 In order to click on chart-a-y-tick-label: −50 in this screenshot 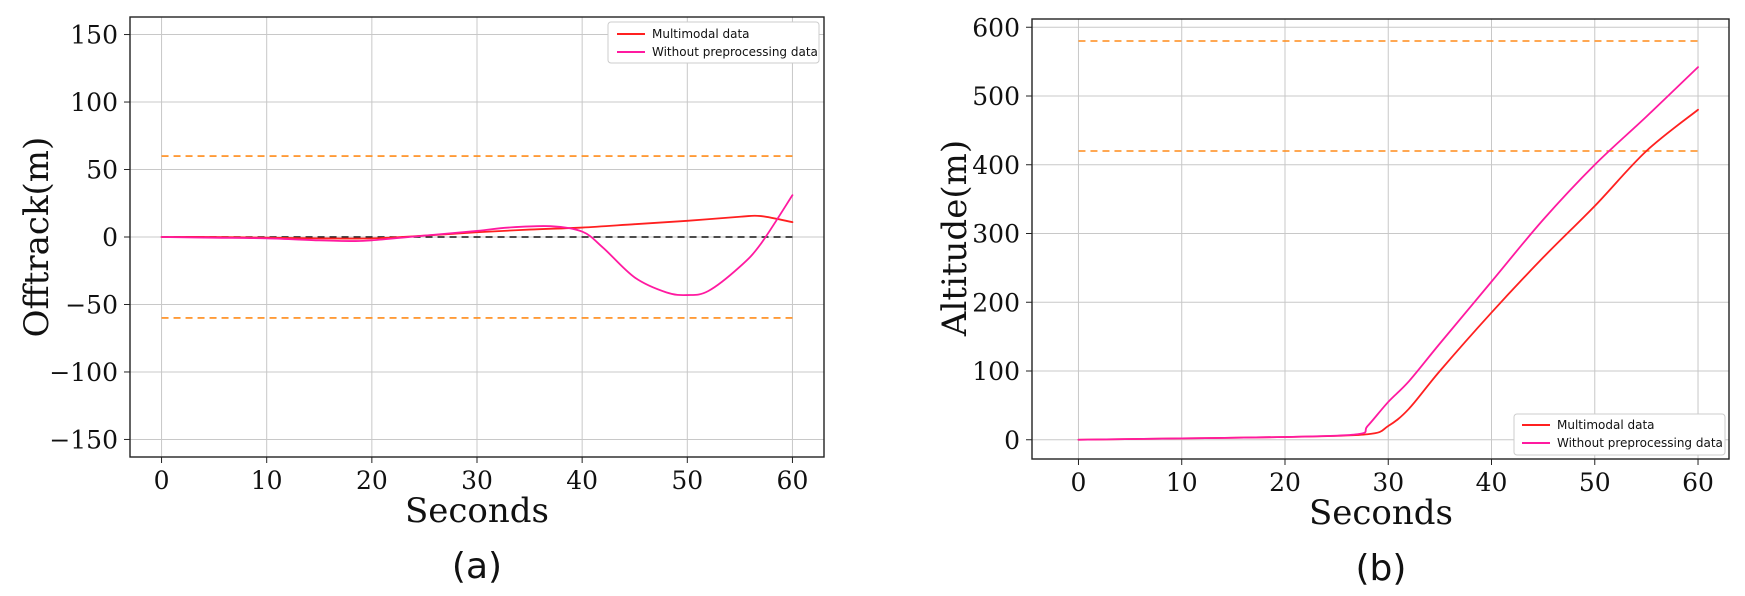, I will do `click(91, 304)`.